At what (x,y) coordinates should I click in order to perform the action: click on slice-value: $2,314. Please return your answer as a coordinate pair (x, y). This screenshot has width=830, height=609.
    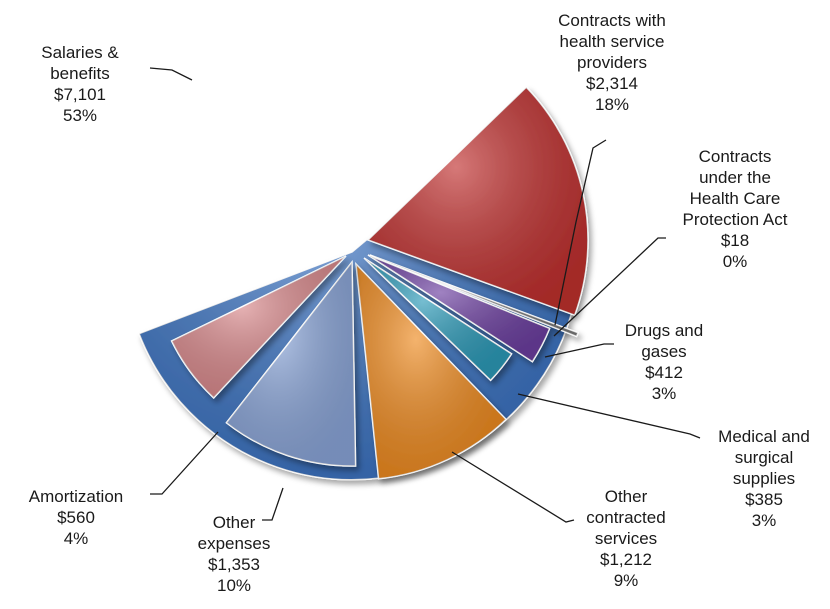
    Looking at the image, I should click on (612, 83).